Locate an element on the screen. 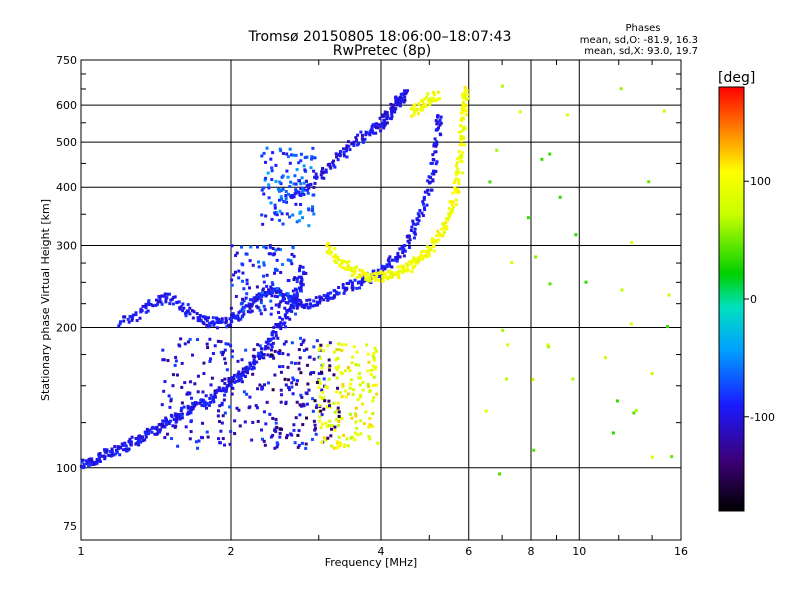 This screenshot has width=800, height=600. x-tick-label: 10 is located at coordinates (579, 551).